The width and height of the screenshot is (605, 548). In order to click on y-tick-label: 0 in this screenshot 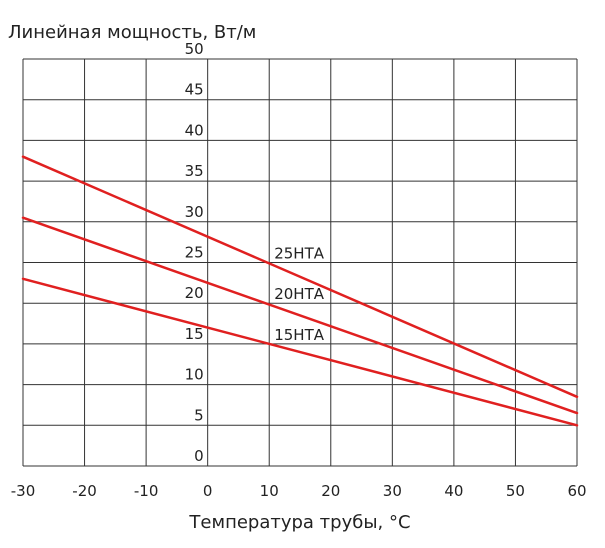, I will do `click(199, 456)`.